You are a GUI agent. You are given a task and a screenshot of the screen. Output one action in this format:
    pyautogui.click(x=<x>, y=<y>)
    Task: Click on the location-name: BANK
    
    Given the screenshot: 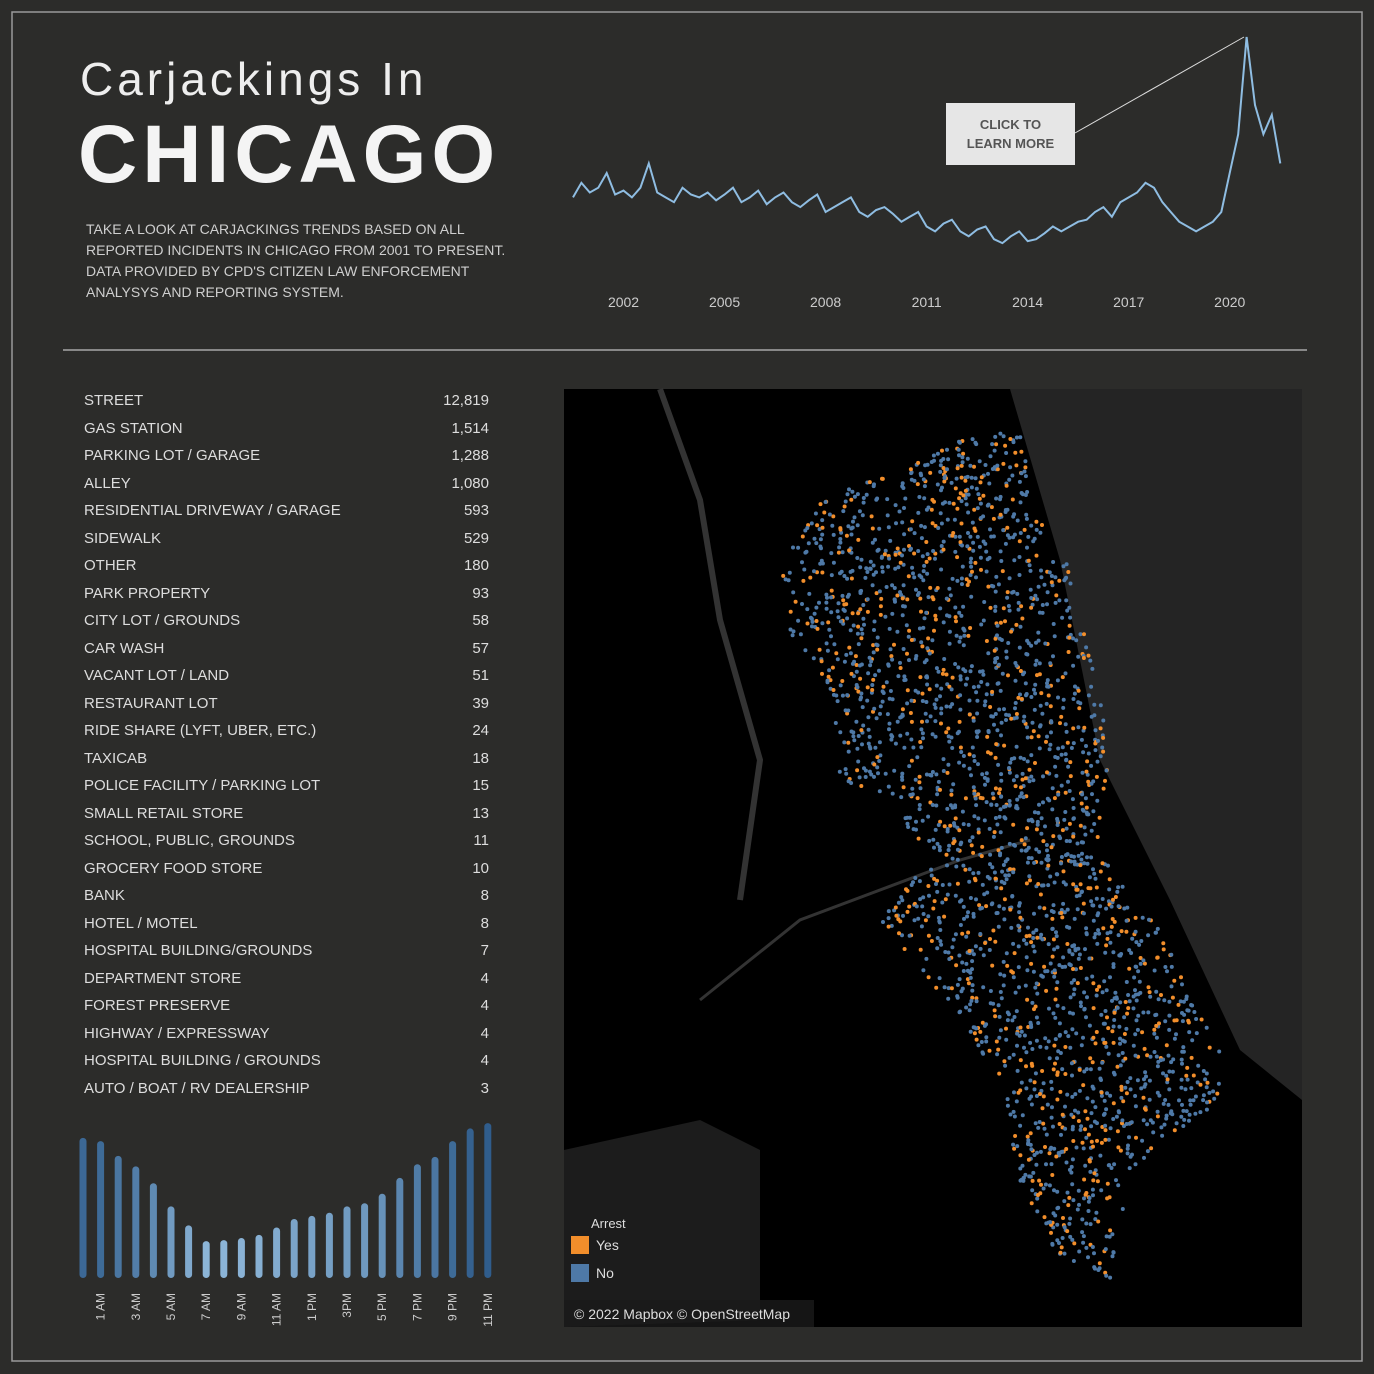 What is the action you would take?
    pyautogui.click(x=104, y=895)
    